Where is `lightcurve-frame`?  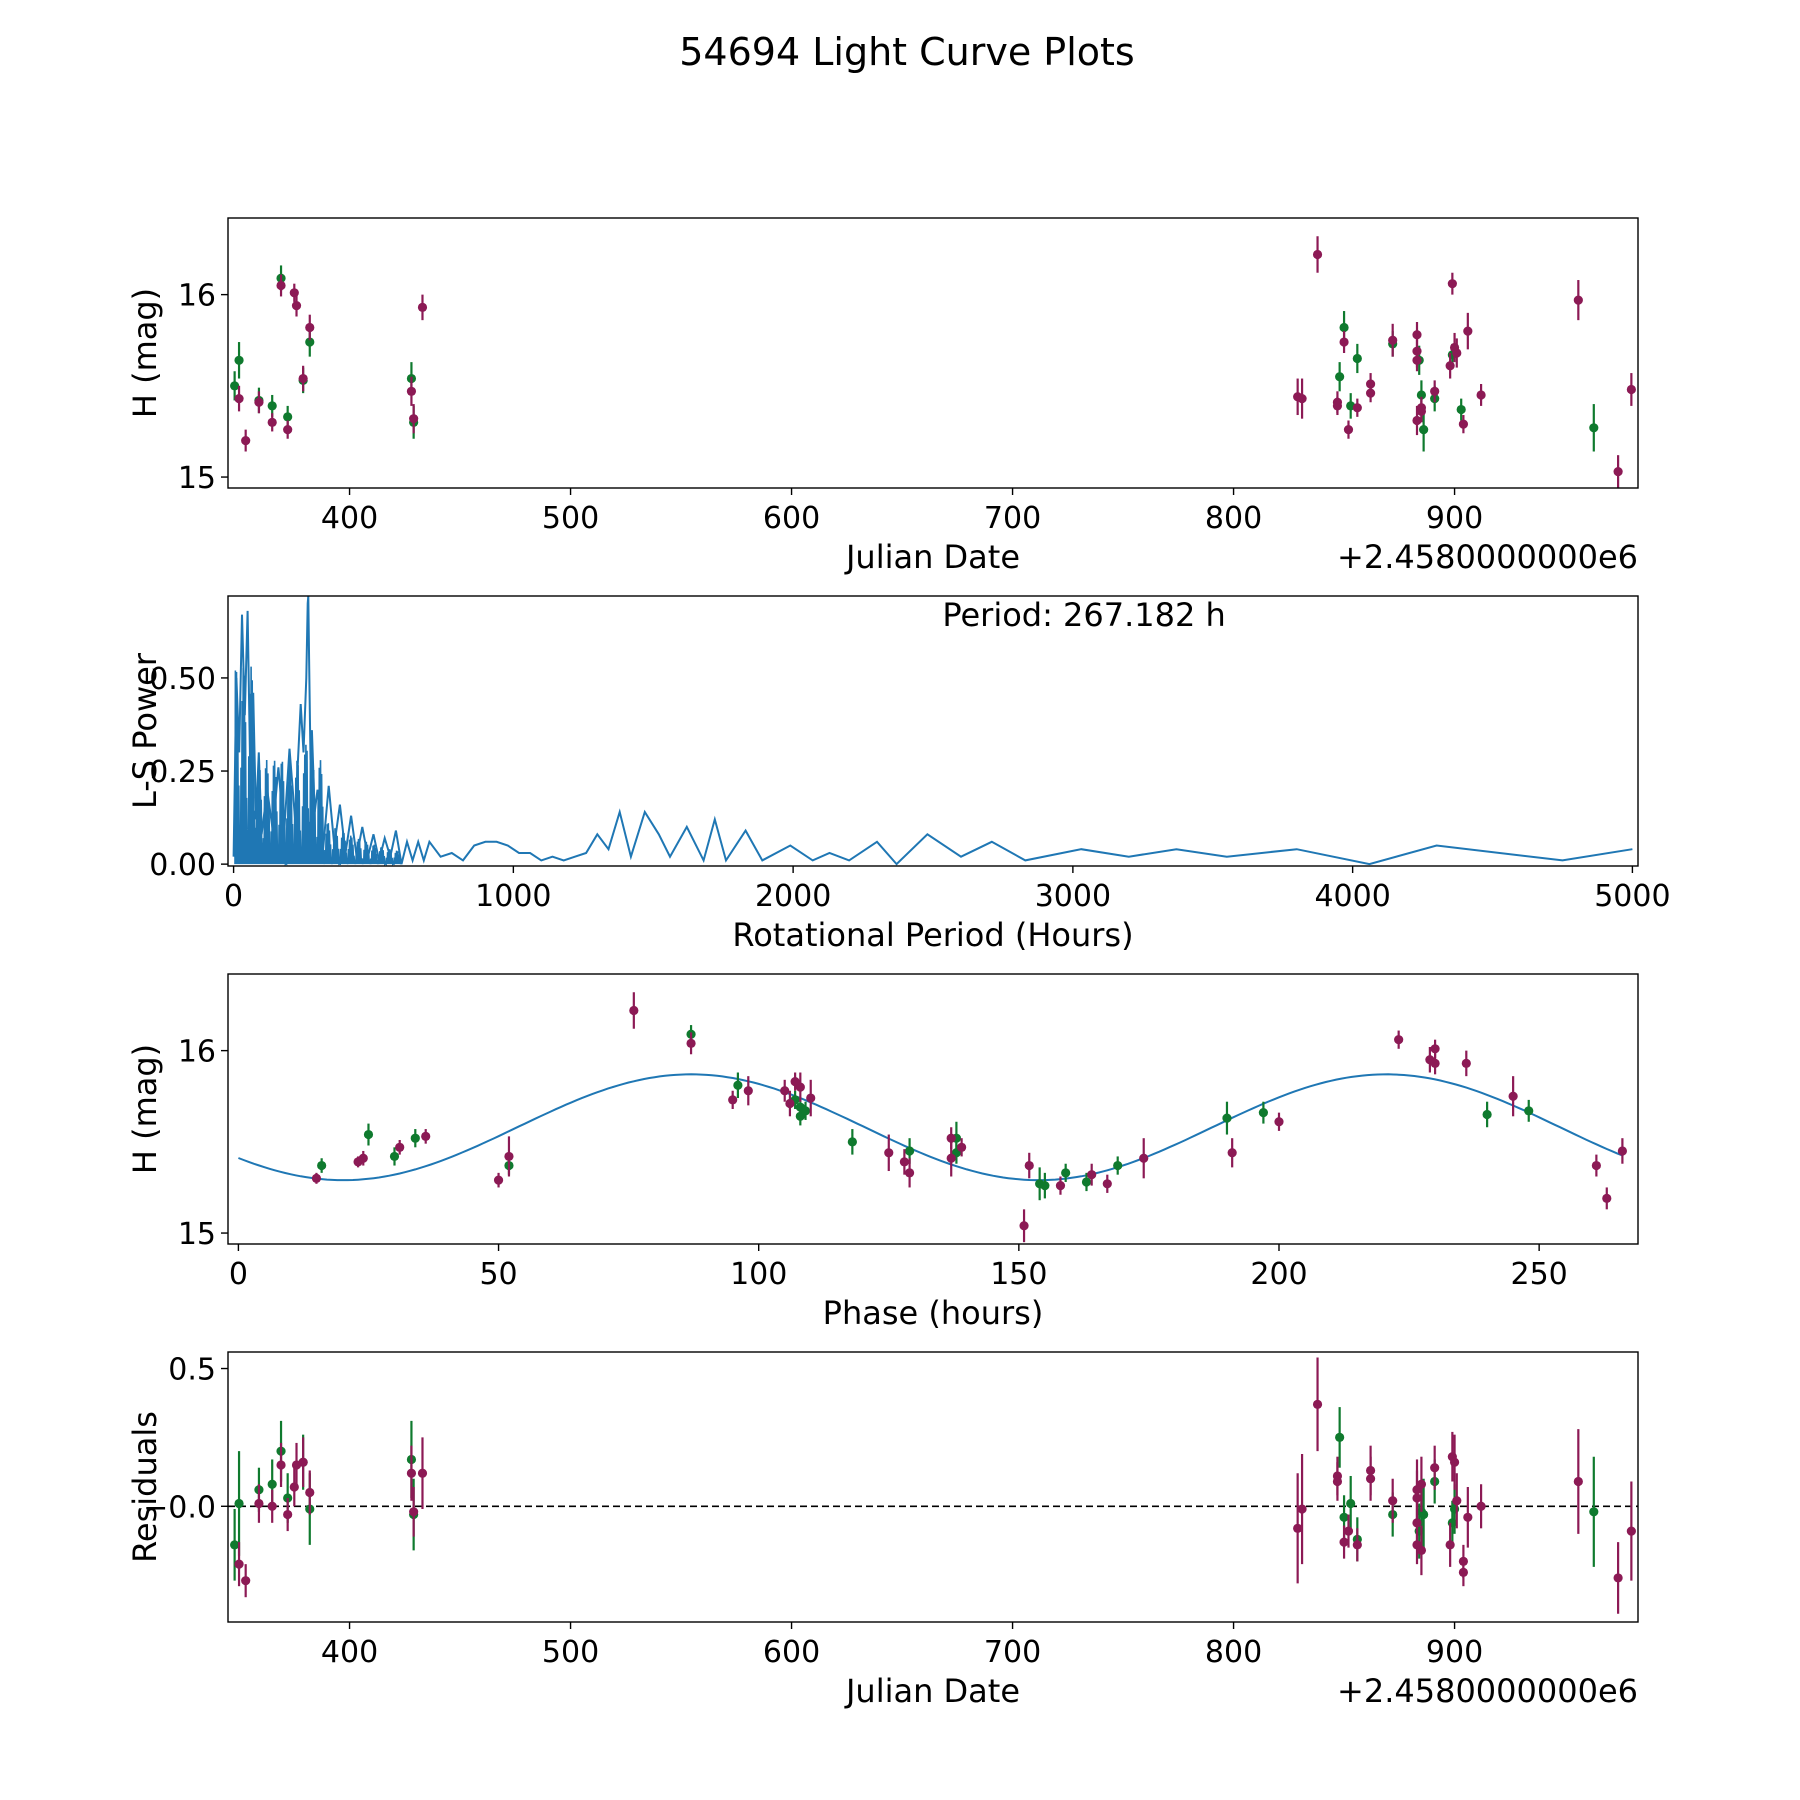 lightcurve-frame is located at coordinates (933, 353).